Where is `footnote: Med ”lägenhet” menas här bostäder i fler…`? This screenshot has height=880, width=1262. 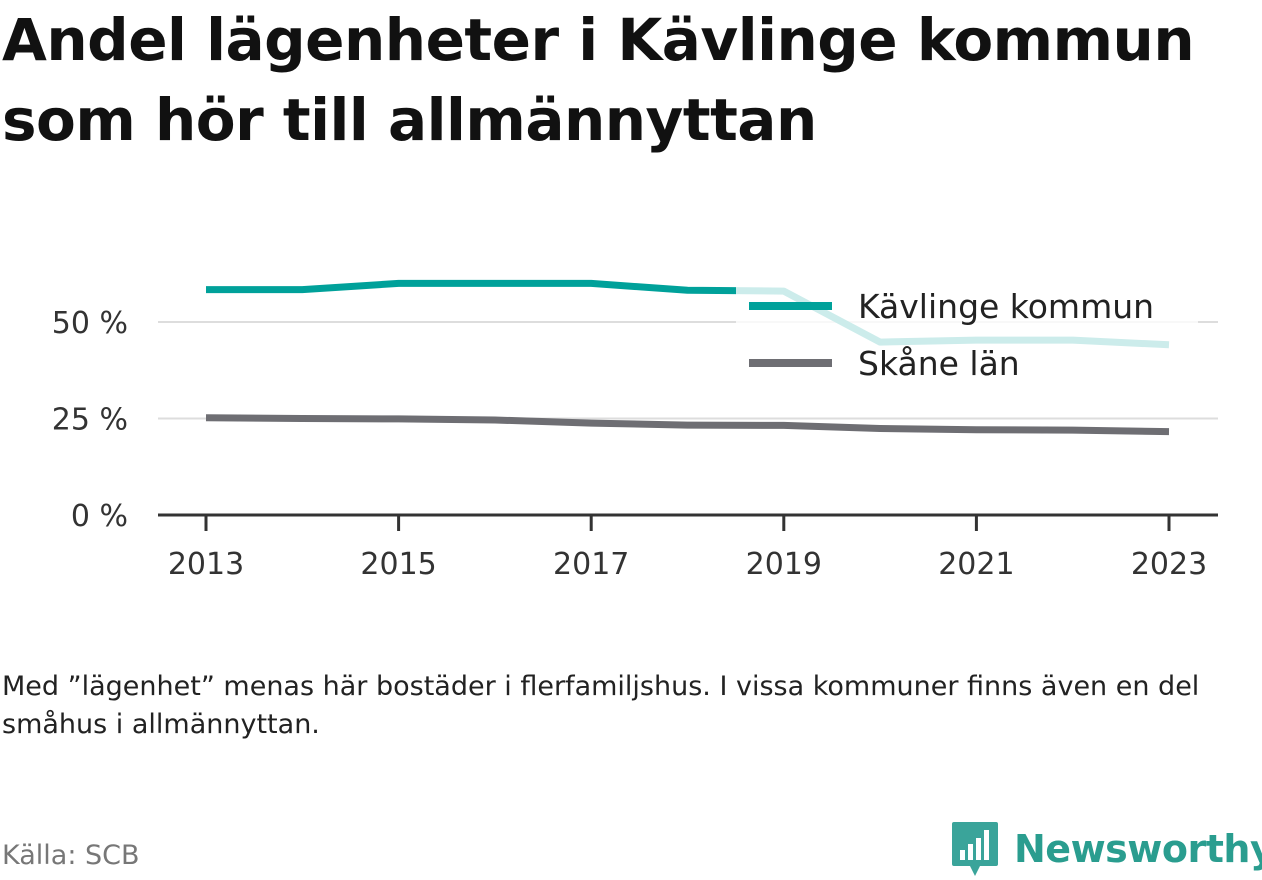
footnote: Med ”lägenhet” menas här bostäder i fler… is located at coordinates (601, 705).